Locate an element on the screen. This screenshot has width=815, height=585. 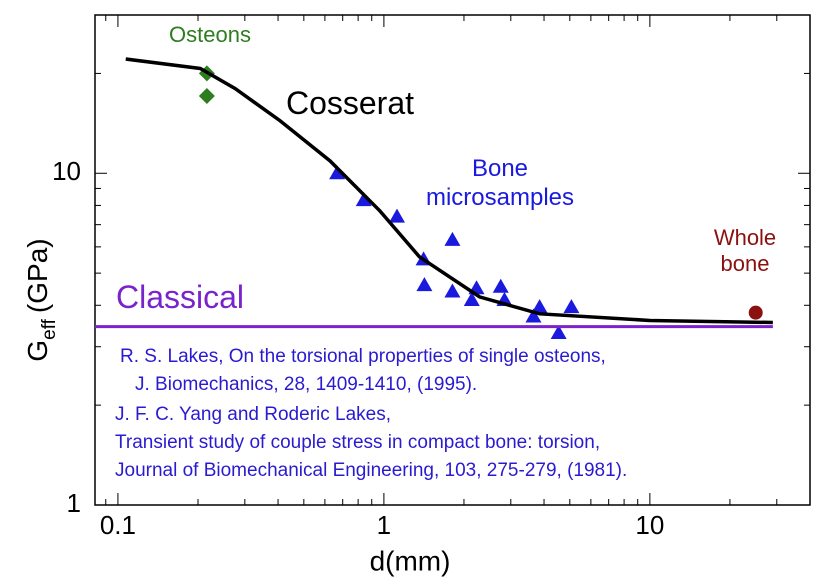
series-label: Bone microsamples is located at coordinates (500, 183).